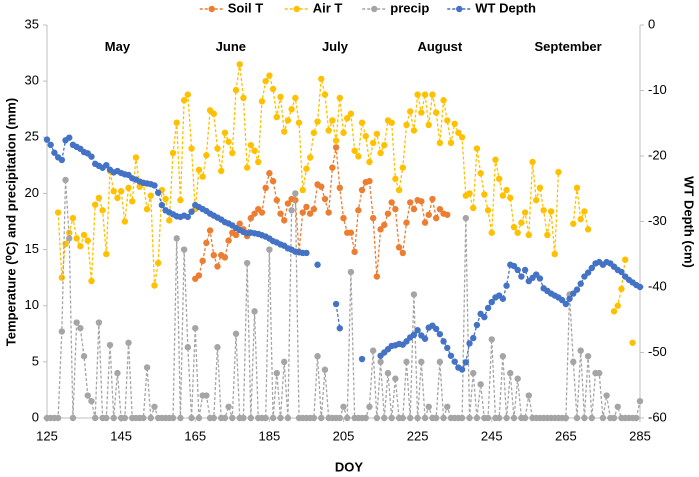 Image resolution: width=699 pixels, height=477 pixels. I want to click on y-tick-label: 25, so click(32, 136).